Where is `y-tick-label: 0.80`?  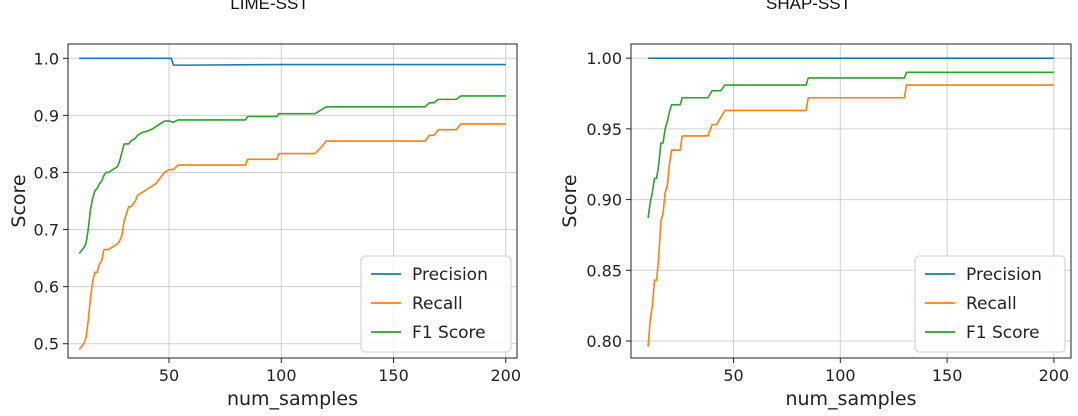
y-tick-label: 0.80 is located at coordinates (604, 341).